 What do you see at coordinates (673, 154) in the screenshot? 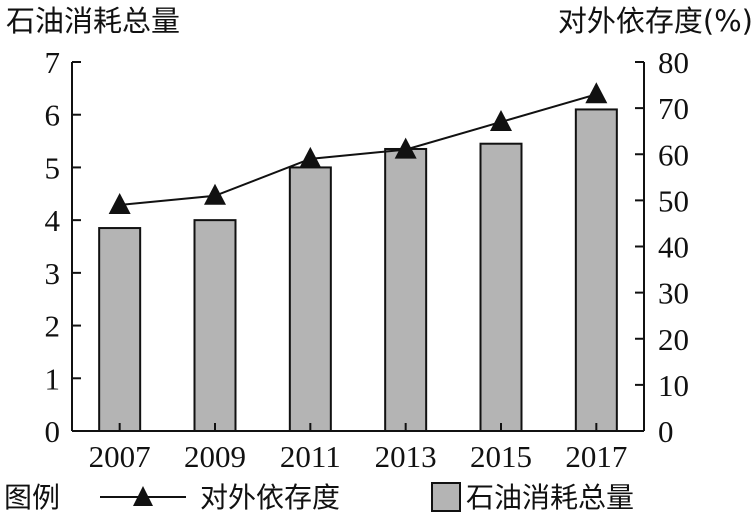
I see `right-tick-label: 60` at bounding box center [673, 154].